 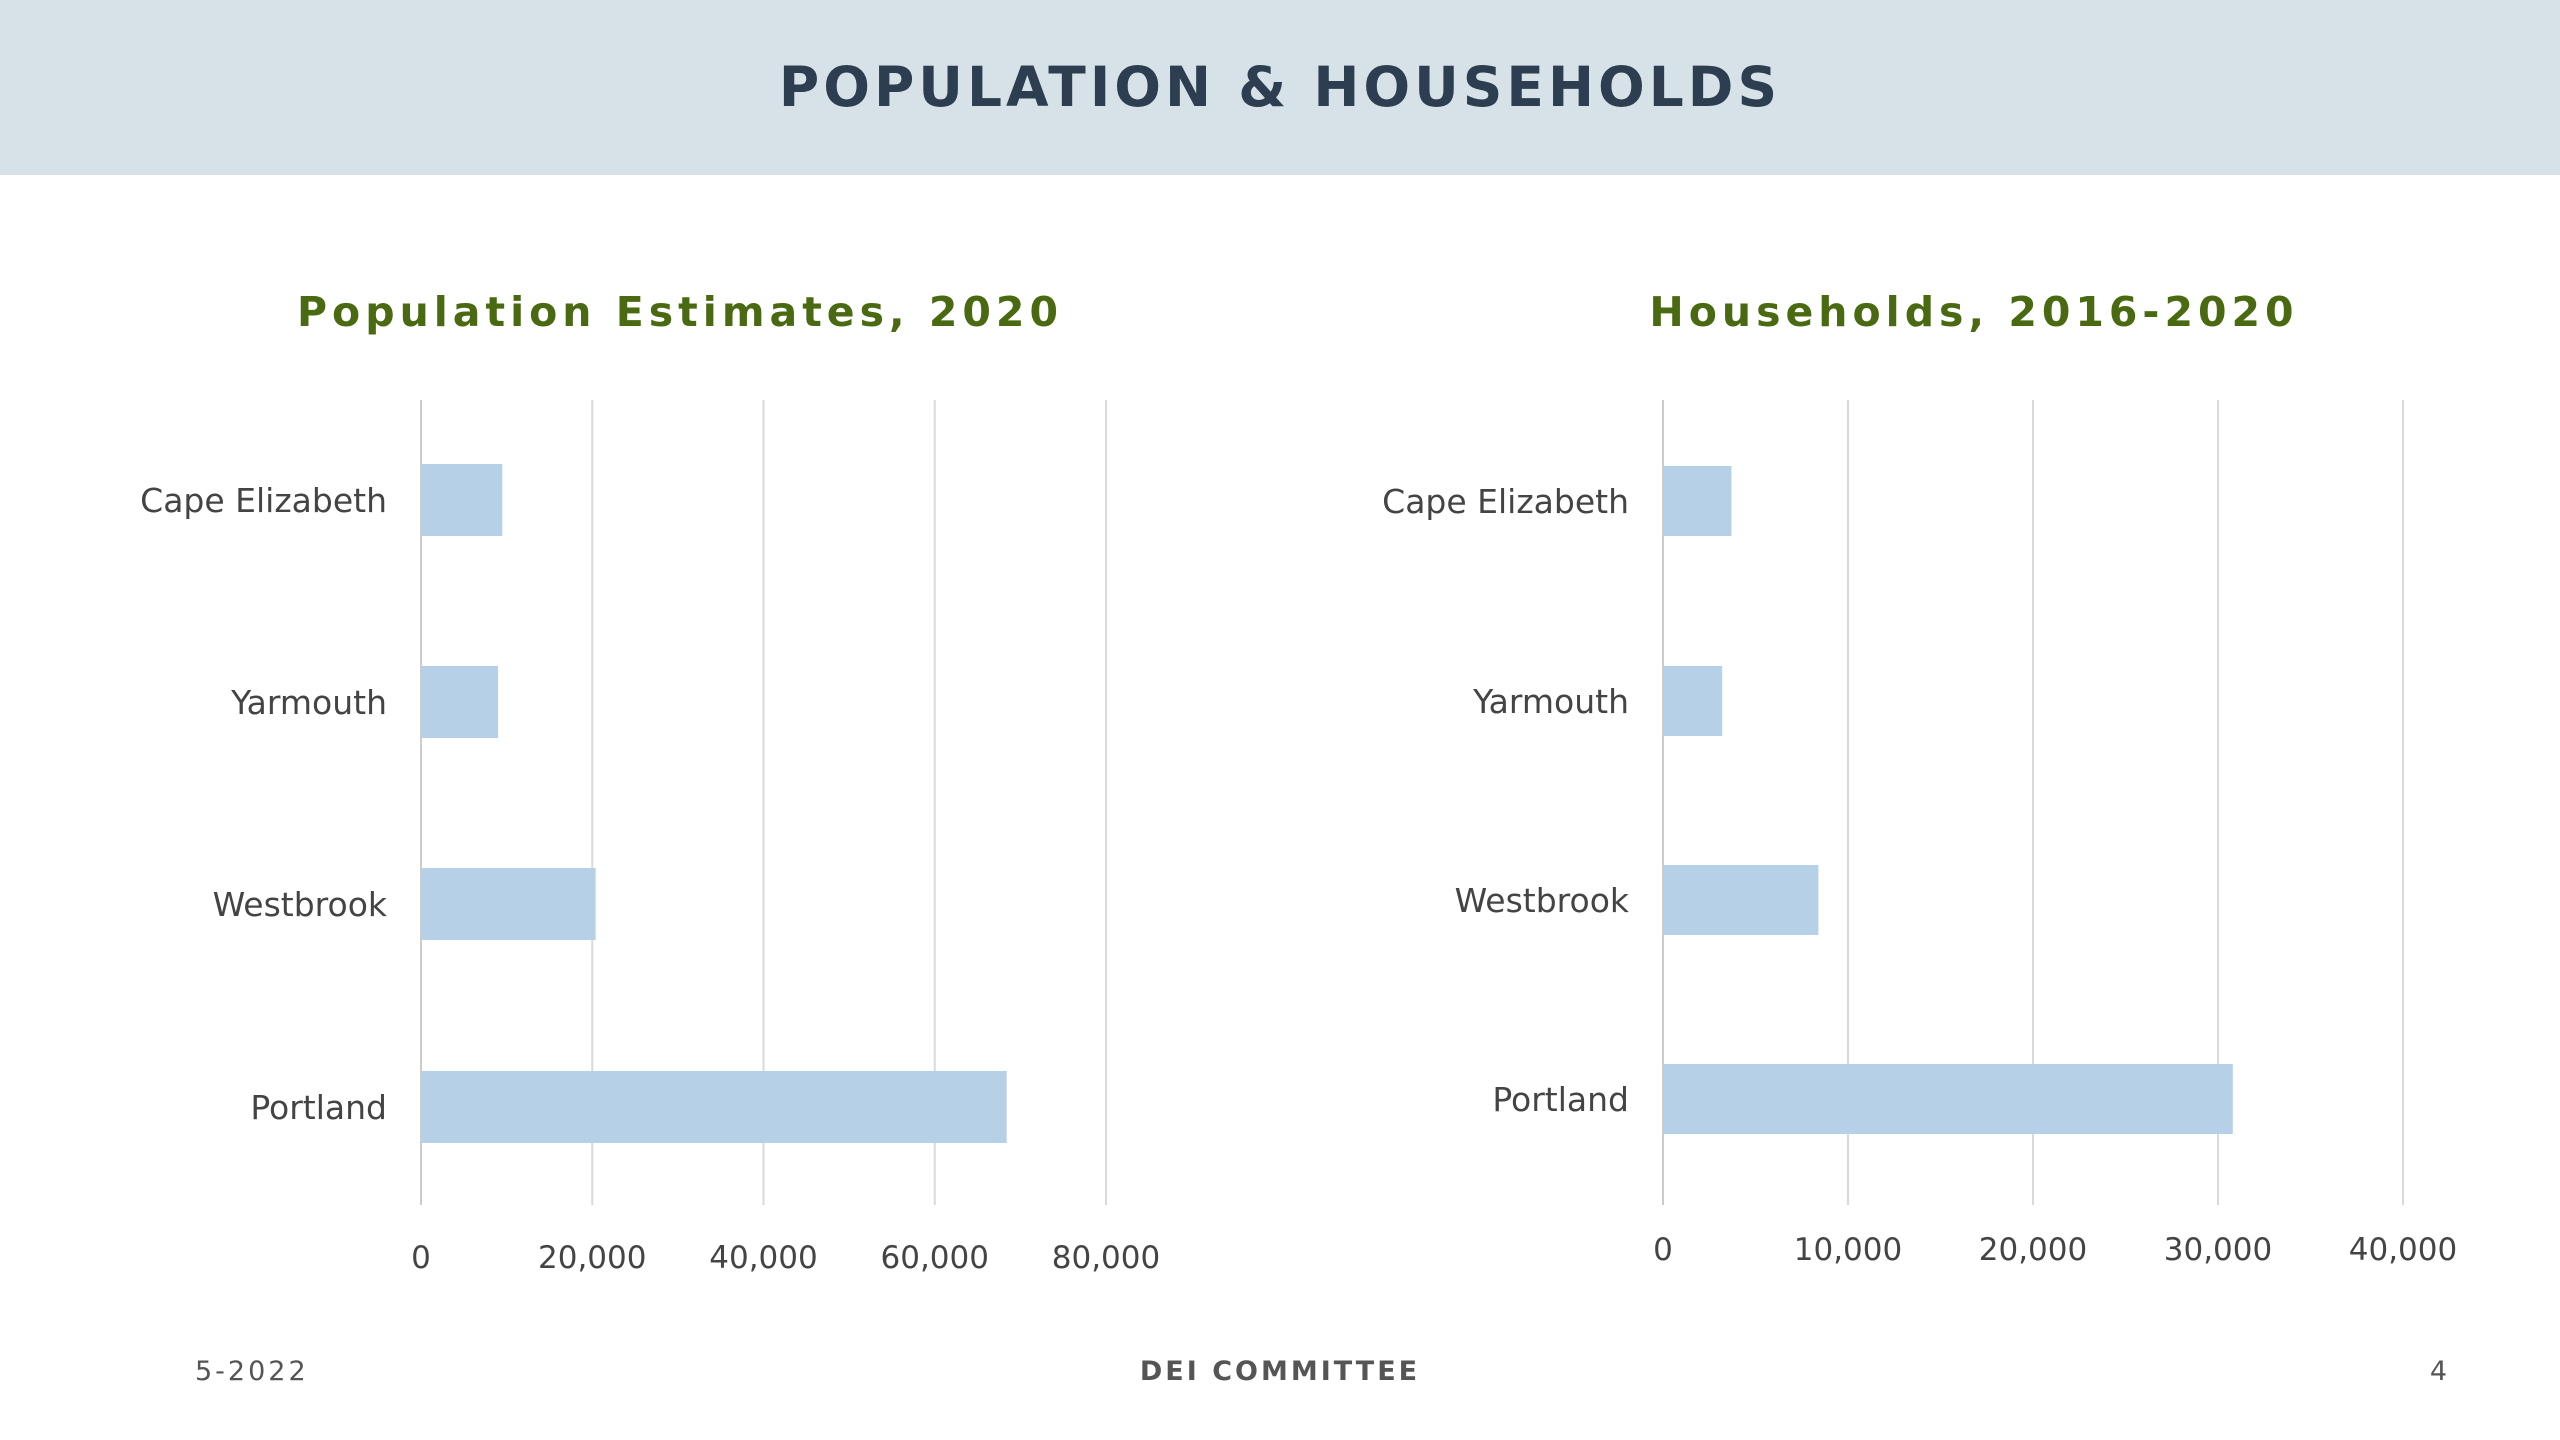 What do you see at coordinates (2403, 1250) in the screenshot?
I see `households-tick-label-4: 40,000` at bounding box center [2403, 1250].